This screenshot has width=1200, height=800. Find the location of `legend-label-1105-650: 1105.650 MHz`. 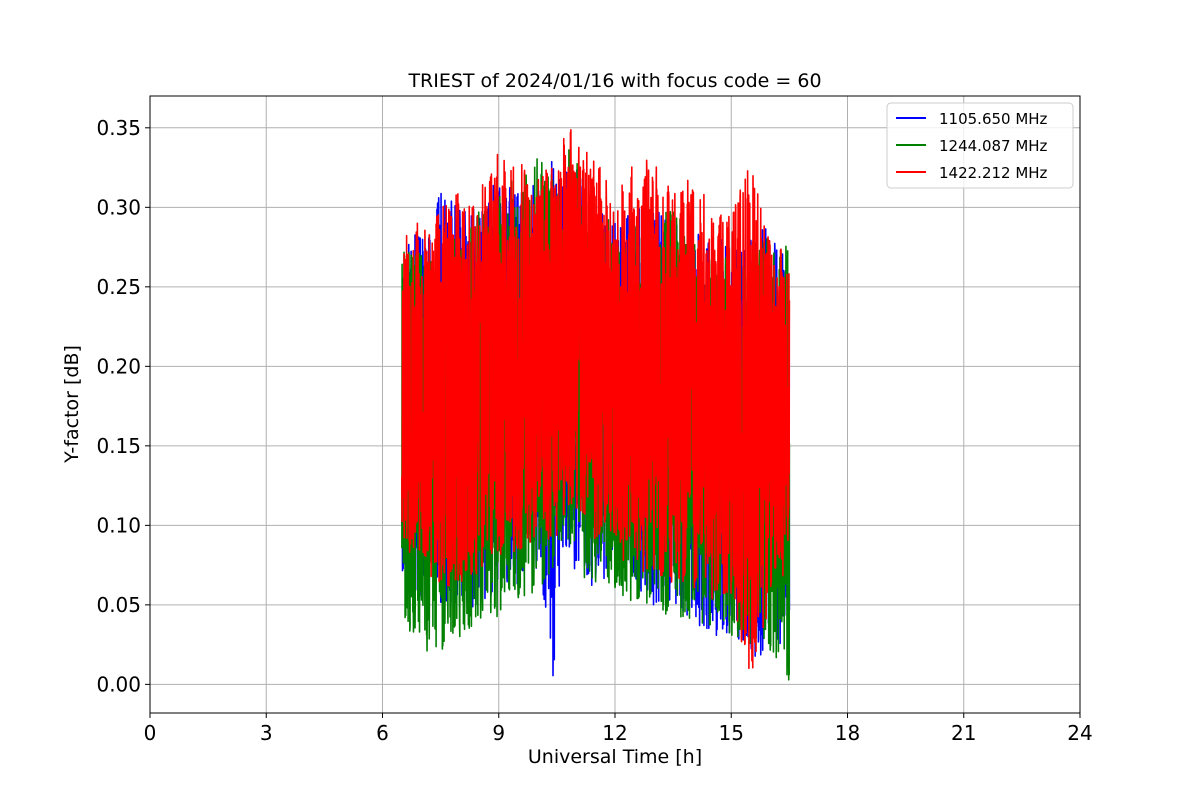

legend-label-1105-650: 1105.650 MHz is located at coordinates (993, 119).